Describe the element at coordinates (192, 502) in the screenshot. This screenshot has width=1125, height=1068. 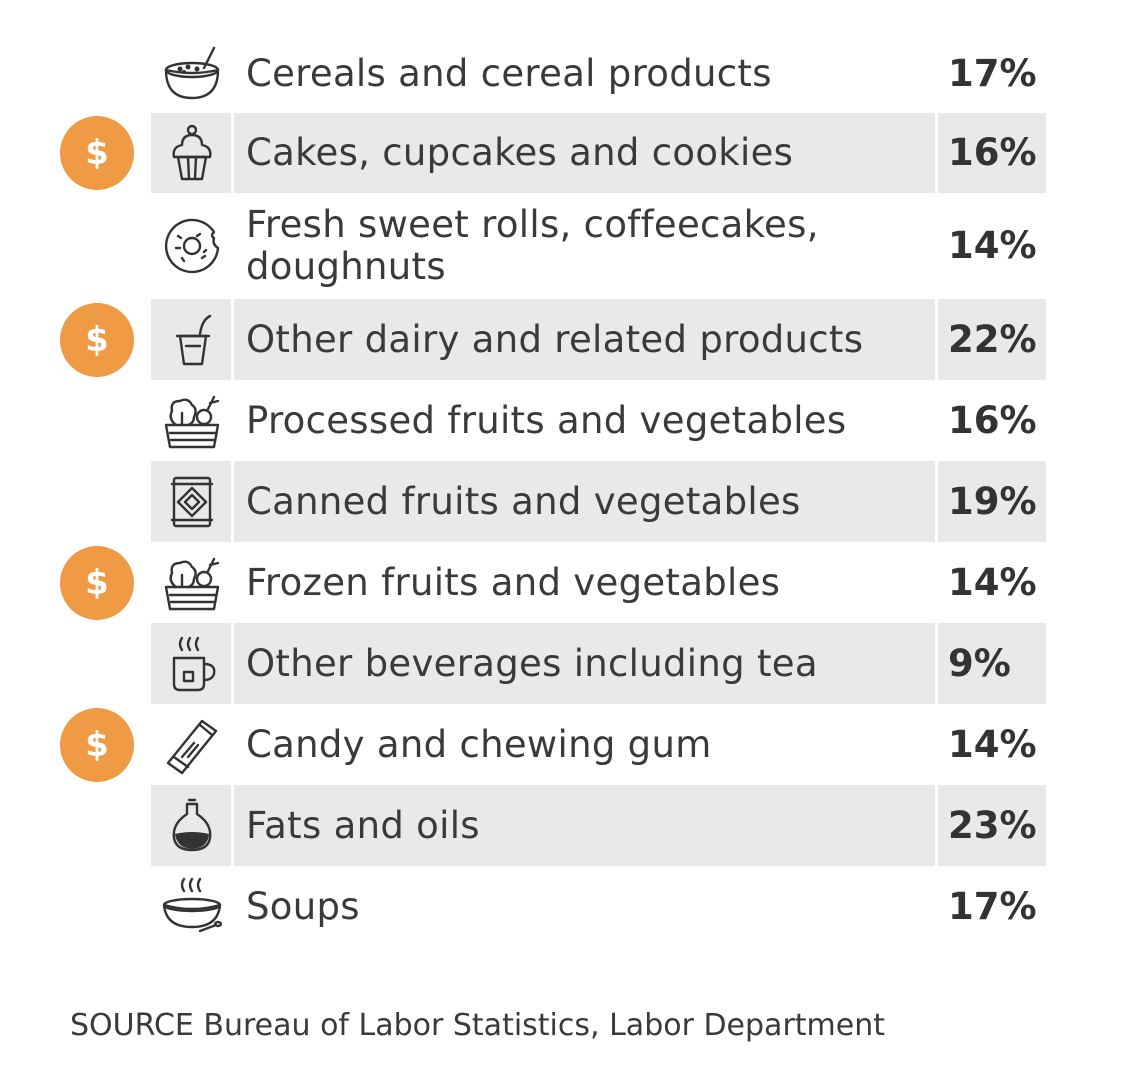
I see `can-icon` at that location.